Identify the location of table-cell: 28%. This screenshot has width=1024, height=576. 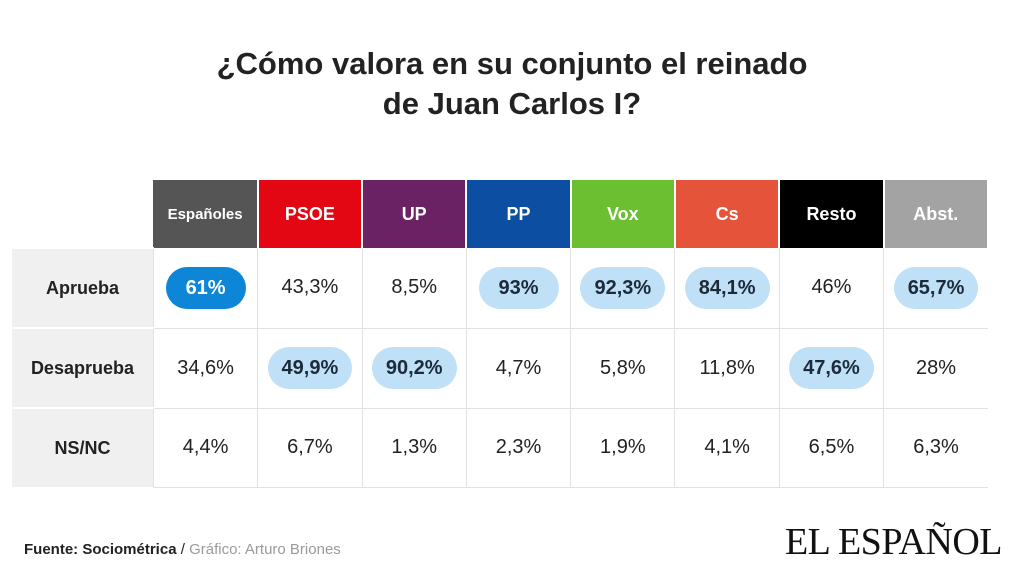
(935, 368).